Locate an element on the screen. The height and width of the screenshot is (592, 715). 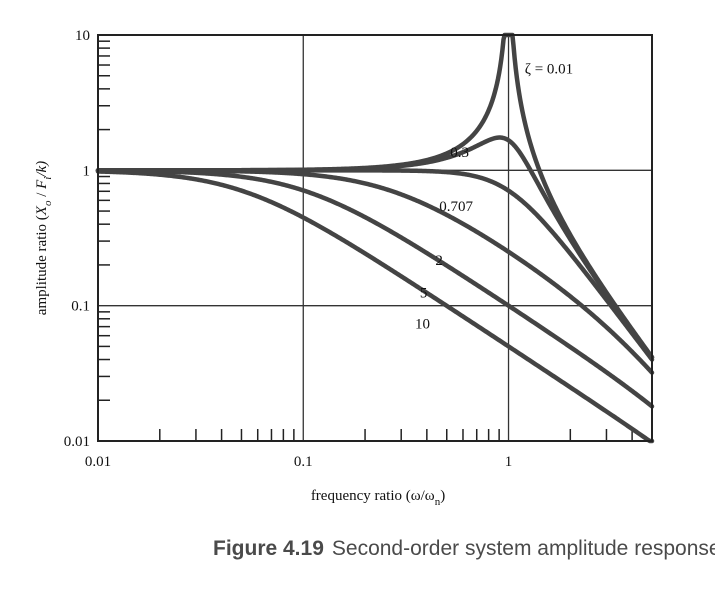
y-tick-label: 0.1 is located at coordinates (80, 307).